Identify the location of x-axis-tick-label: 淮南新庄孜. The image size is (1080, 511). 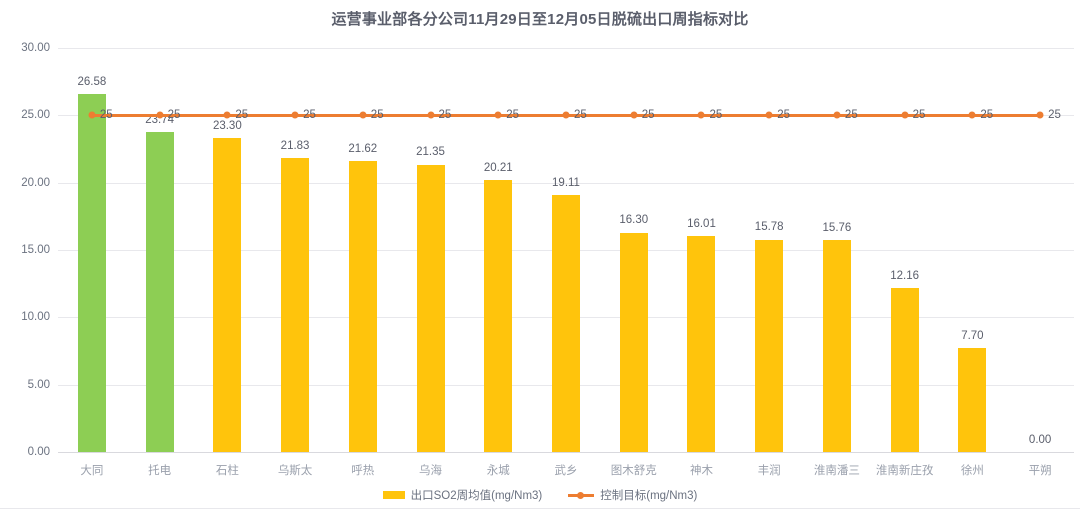
(904, 471).